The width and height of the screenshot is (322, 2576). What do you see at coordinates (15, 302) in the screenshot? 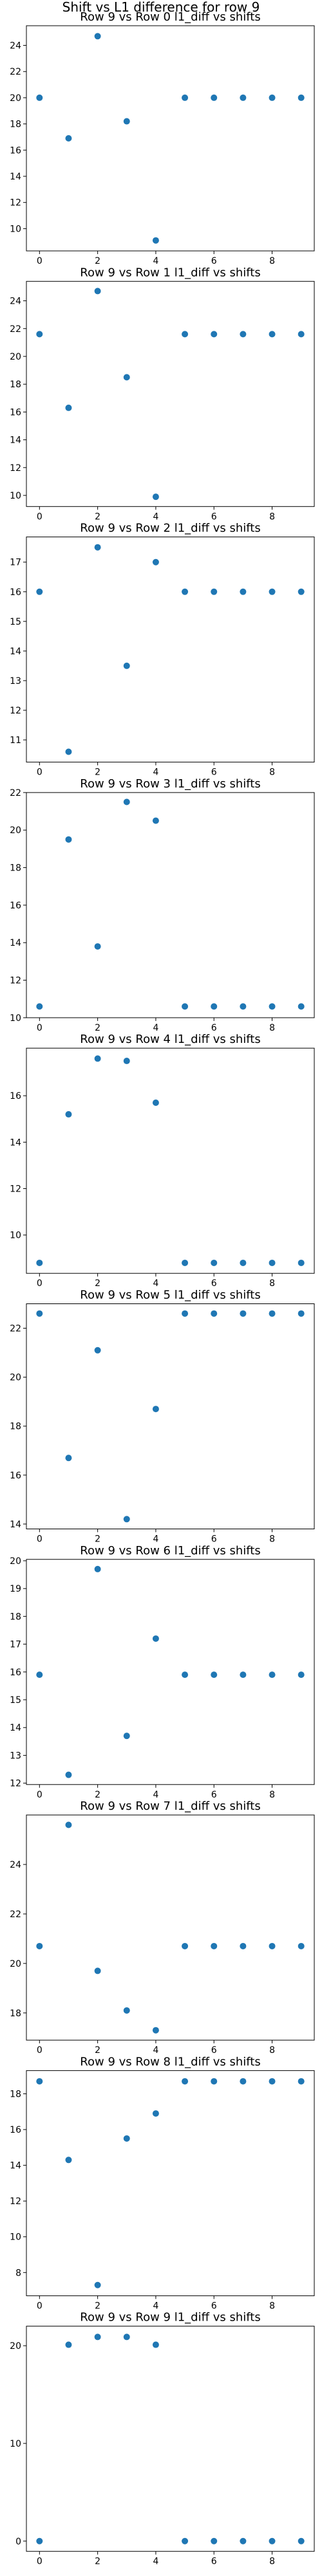
I see `y-tick-label: 24` at bounding box center [15, 302].